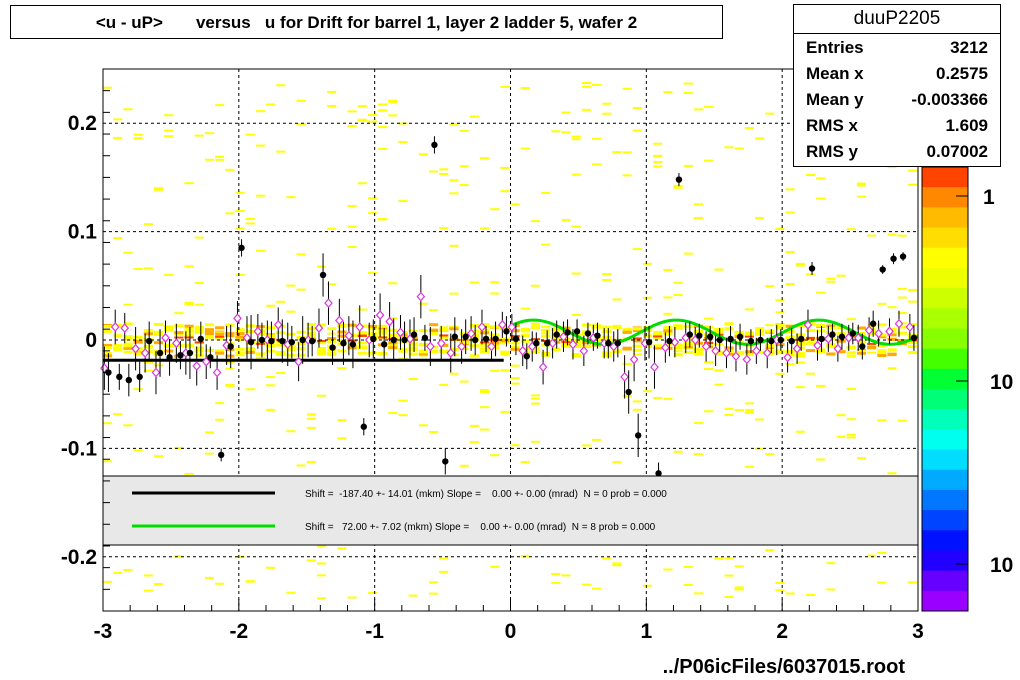 This screenshot has width=1020, height=680. Describe the element at coordinates (897, 19) in the screenshot. I see `stats-name: duuP2205` at that location.